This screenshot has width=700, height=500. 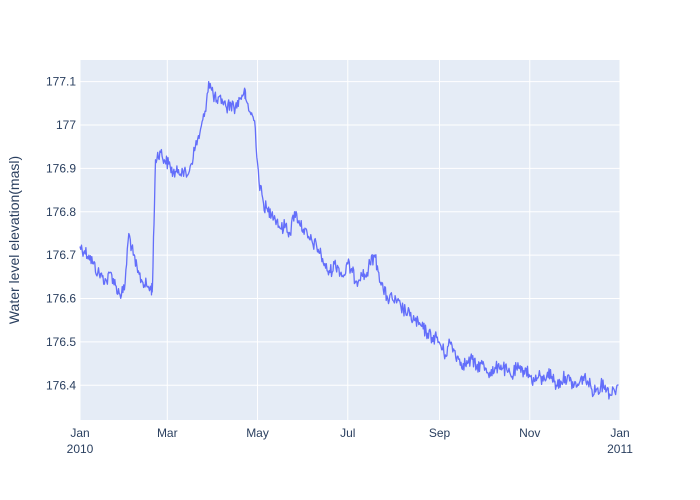 I want to click on x-axis-tick-labels: Jan 2010 Mar May Jul Sep Nov Jan 2011, so click(x=350, y=441).